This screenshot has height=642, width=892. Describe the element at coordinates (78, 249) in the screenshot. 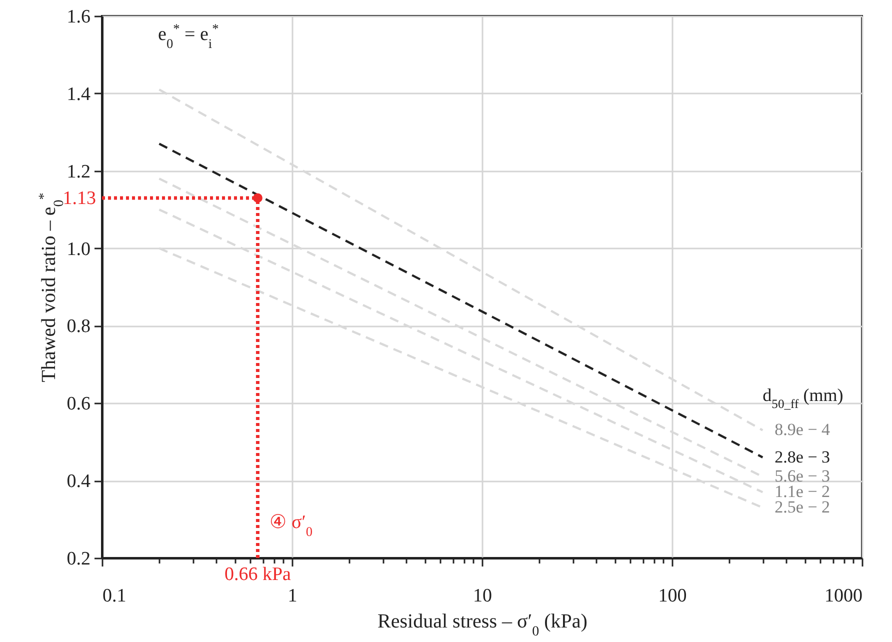

I see `y-tick-label: 1.0` at that location.